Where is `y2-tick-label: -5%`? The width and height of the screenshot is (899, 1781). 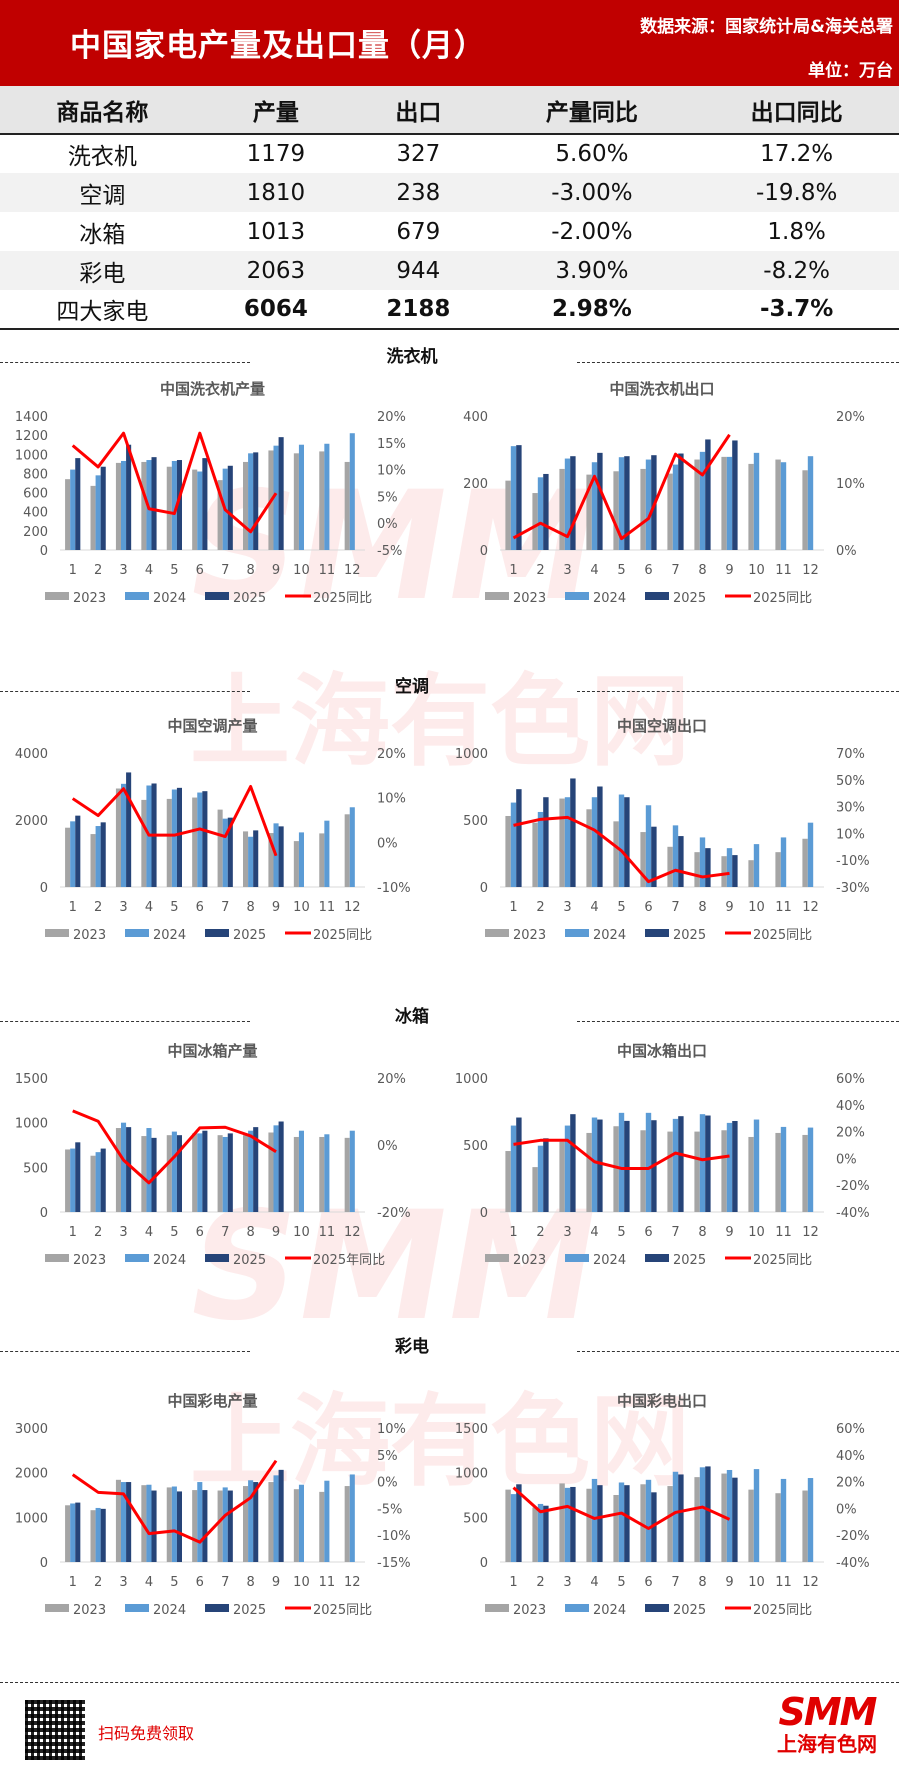 y2-tick-label: -5% is located at coordinates (389, 1509).